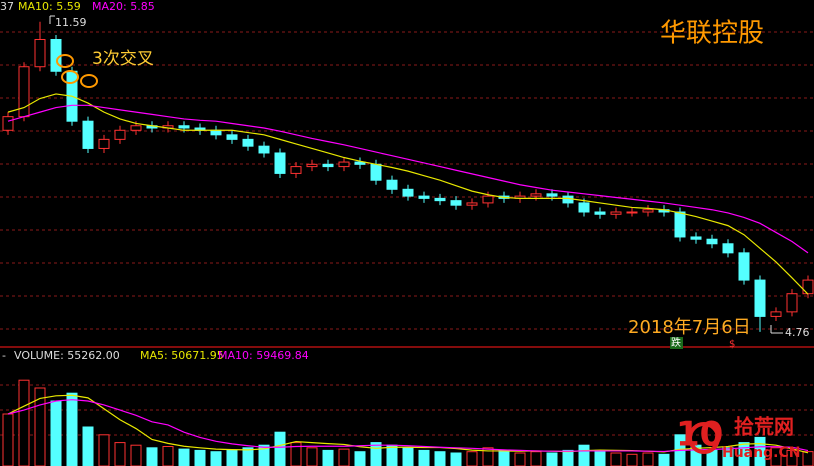  I want to click on date-annotation: 2018年7月6日, so click(689, 327).